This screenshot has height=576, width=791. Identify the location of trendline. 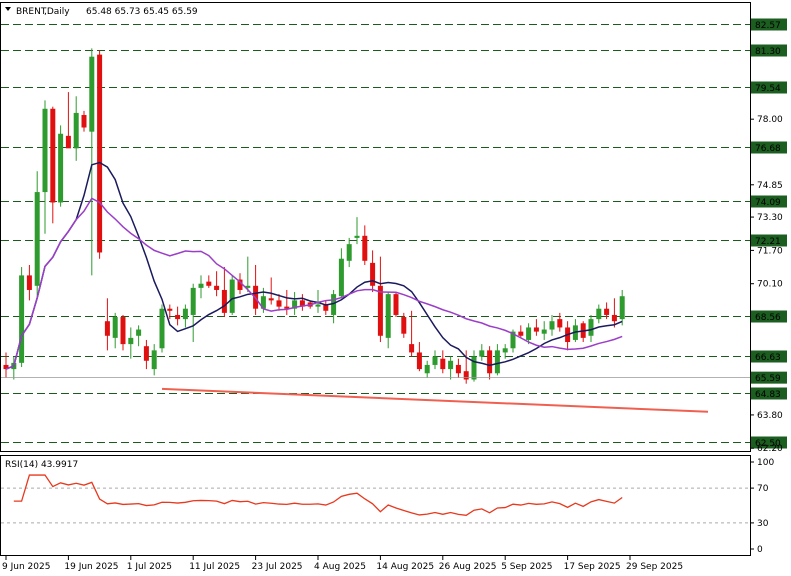
(435, 400).